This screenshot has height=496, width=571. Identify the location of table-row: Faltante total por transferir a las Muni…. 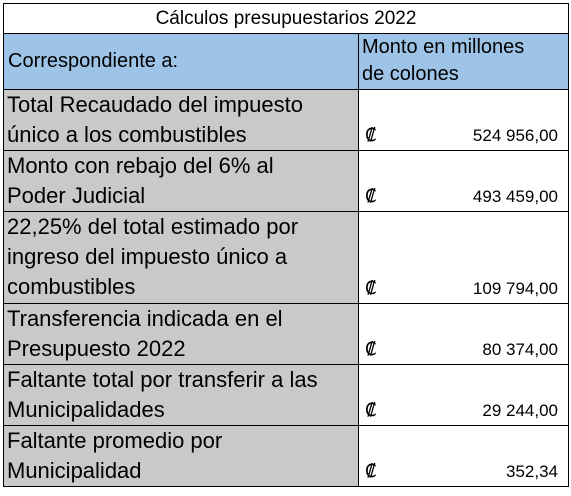
(286, 395).